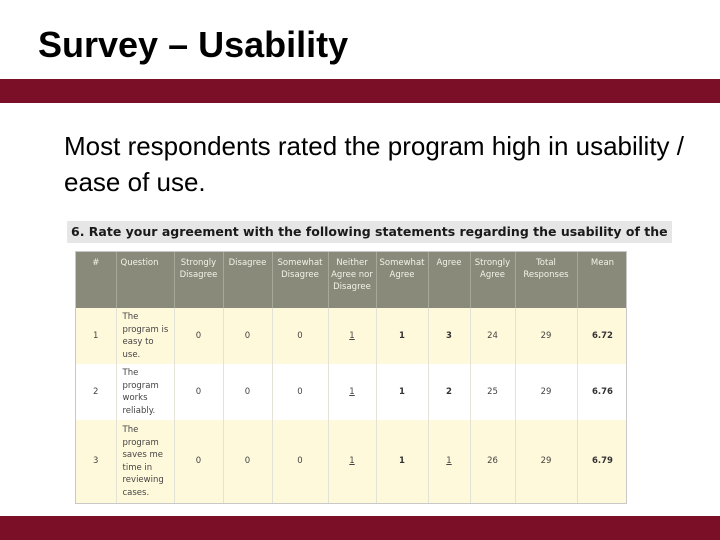 Image resolution: width=720 pixels, height=540 pixels. Describe the element at coordinates (360, 91) in the screenshot. I see `top-accent-band` at that location.